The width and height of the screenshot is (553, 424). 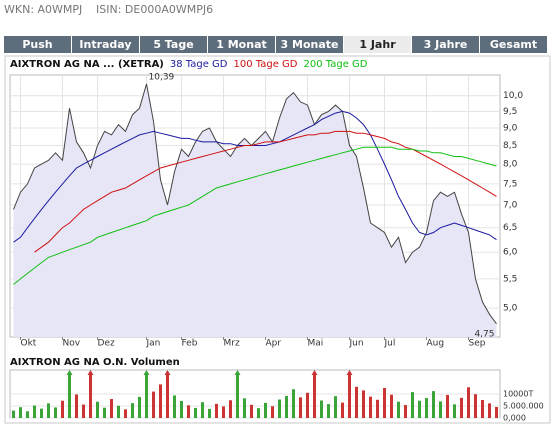 I want to click on chart-title: AIXTRON AG NA O.N. Volumen, so click(x=95, y=362).